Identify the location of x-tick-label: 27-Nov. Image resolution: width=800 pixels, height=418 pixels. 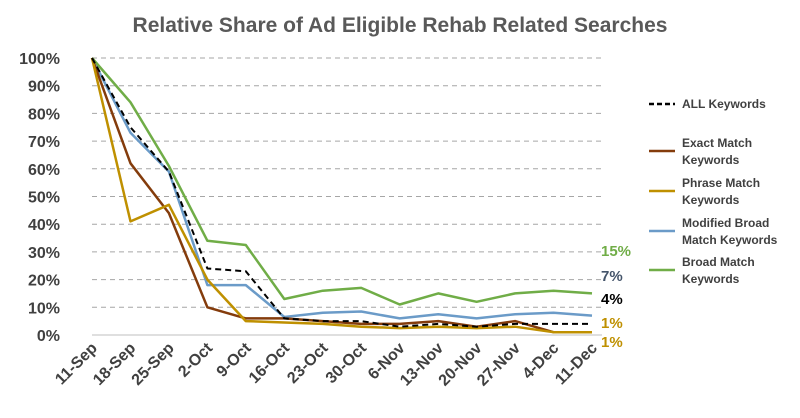
(499, 365).